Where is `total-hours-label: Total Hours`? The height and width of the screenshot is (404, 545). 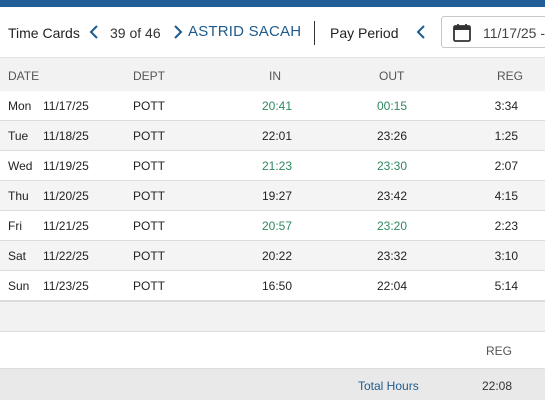 total-hours-label: Total Hours is located at coordinates (388, 386).